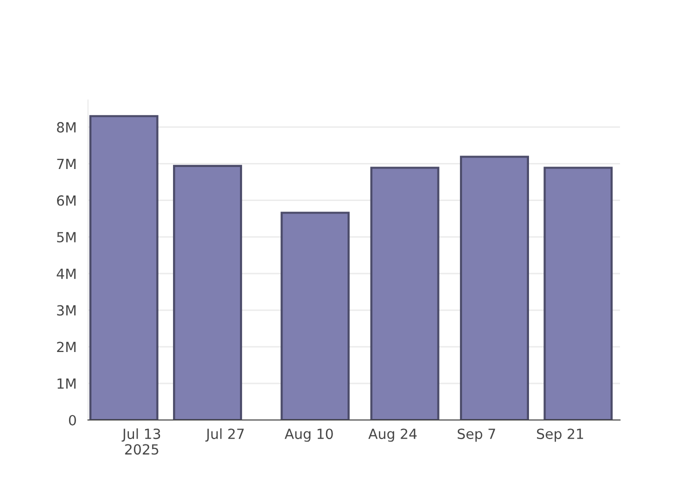  What do you see at coordinates (66, 237) in the screenshot?
I see `y-tick-label: 5M` at bounding box center [66, 237].